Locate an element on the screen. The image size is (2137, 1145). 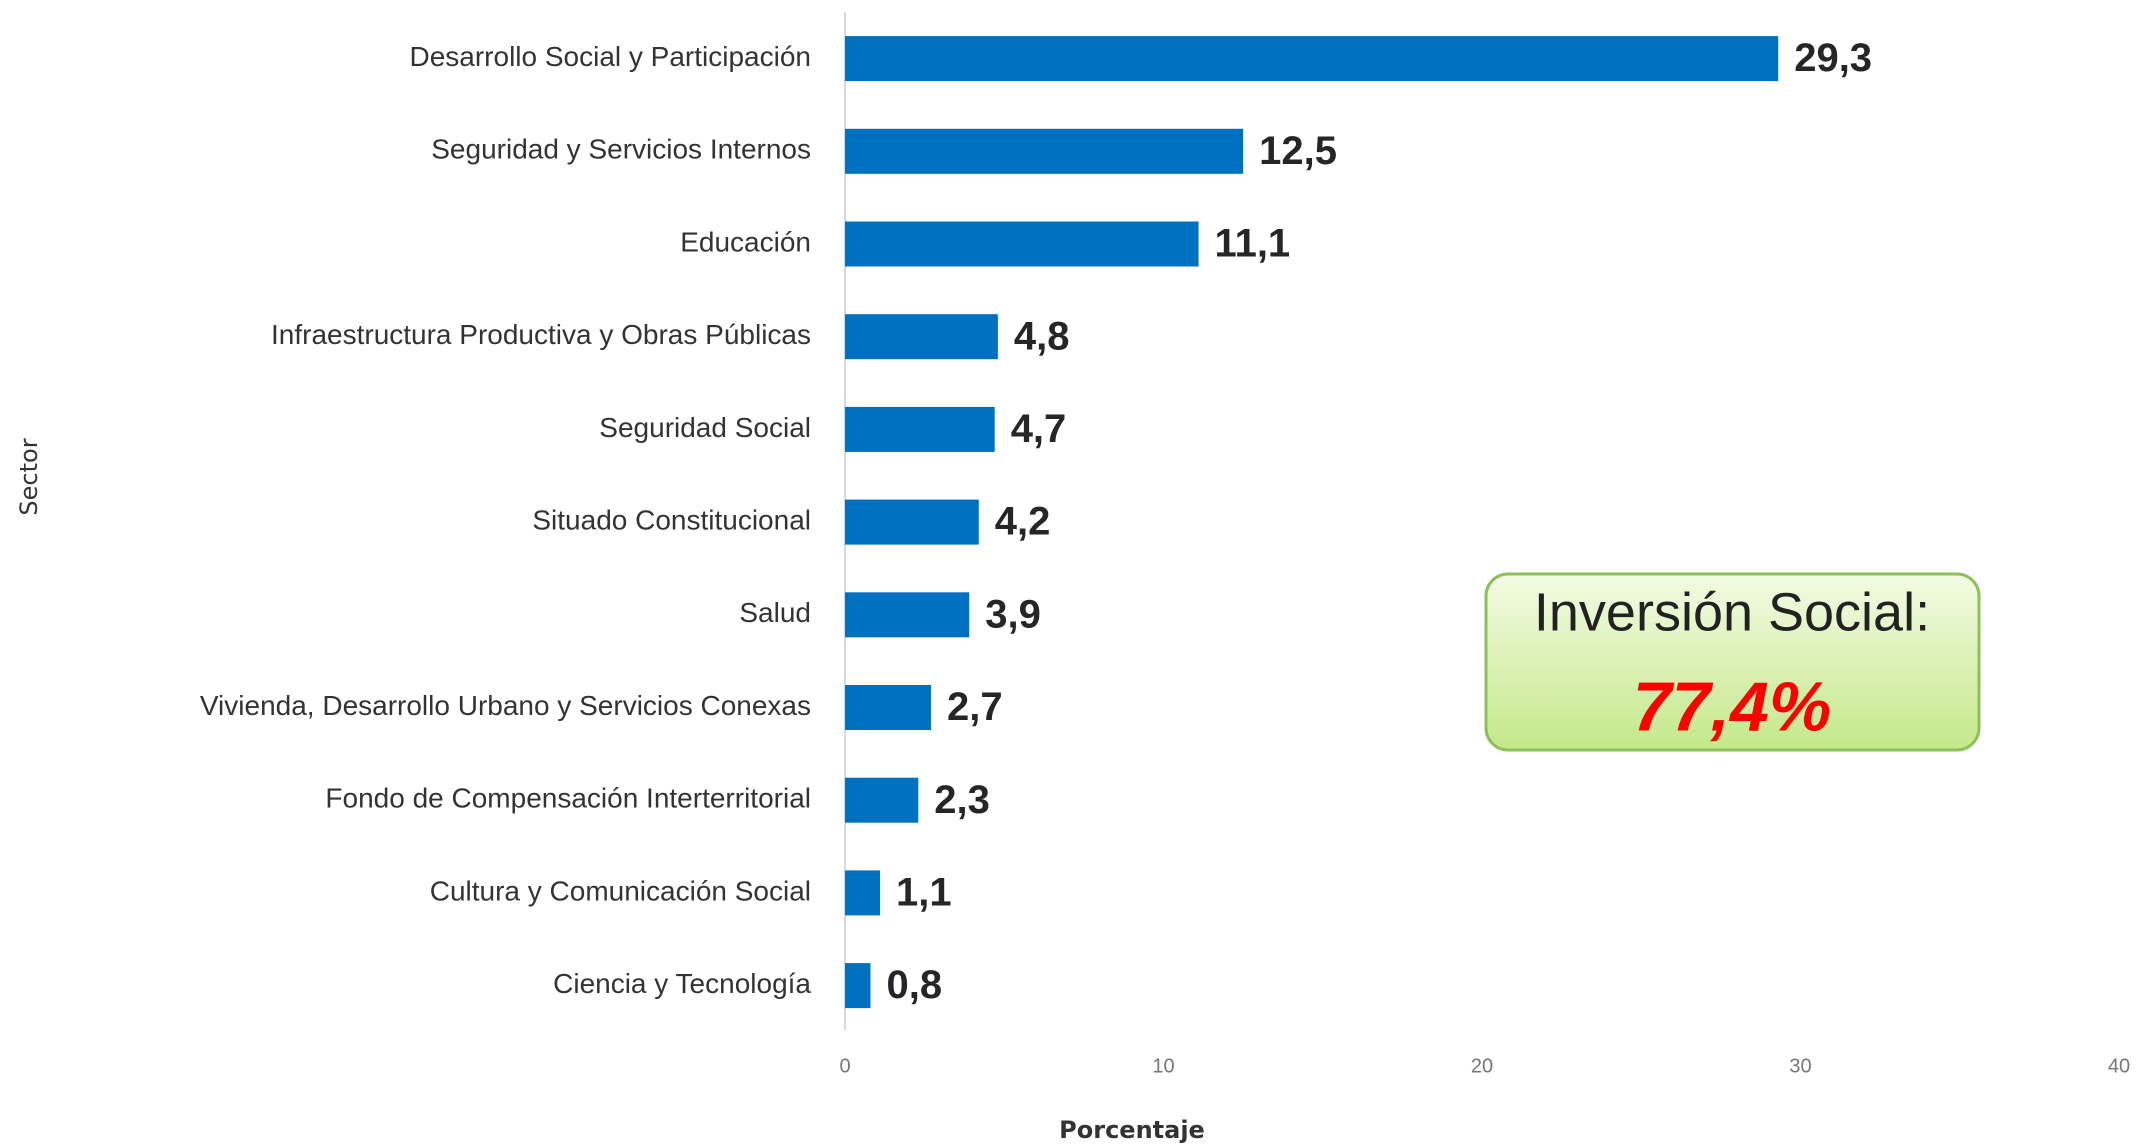
data-label: 4,8 is located at coordinates (1042, 336).